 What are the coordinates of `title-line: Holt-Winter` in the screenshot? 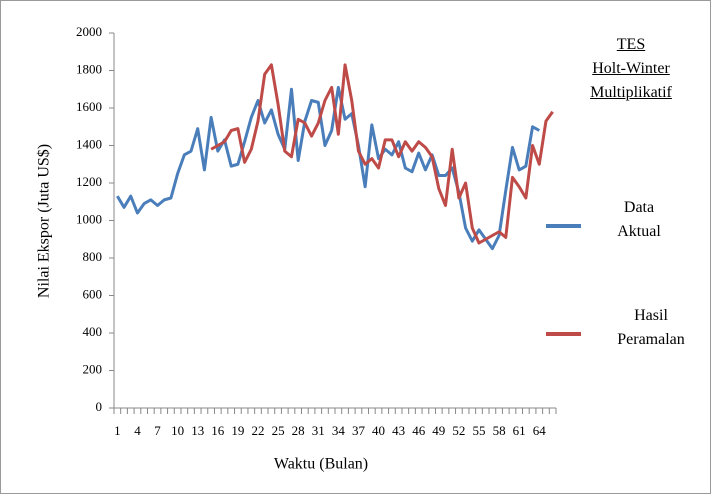 It's located at (631, 68).